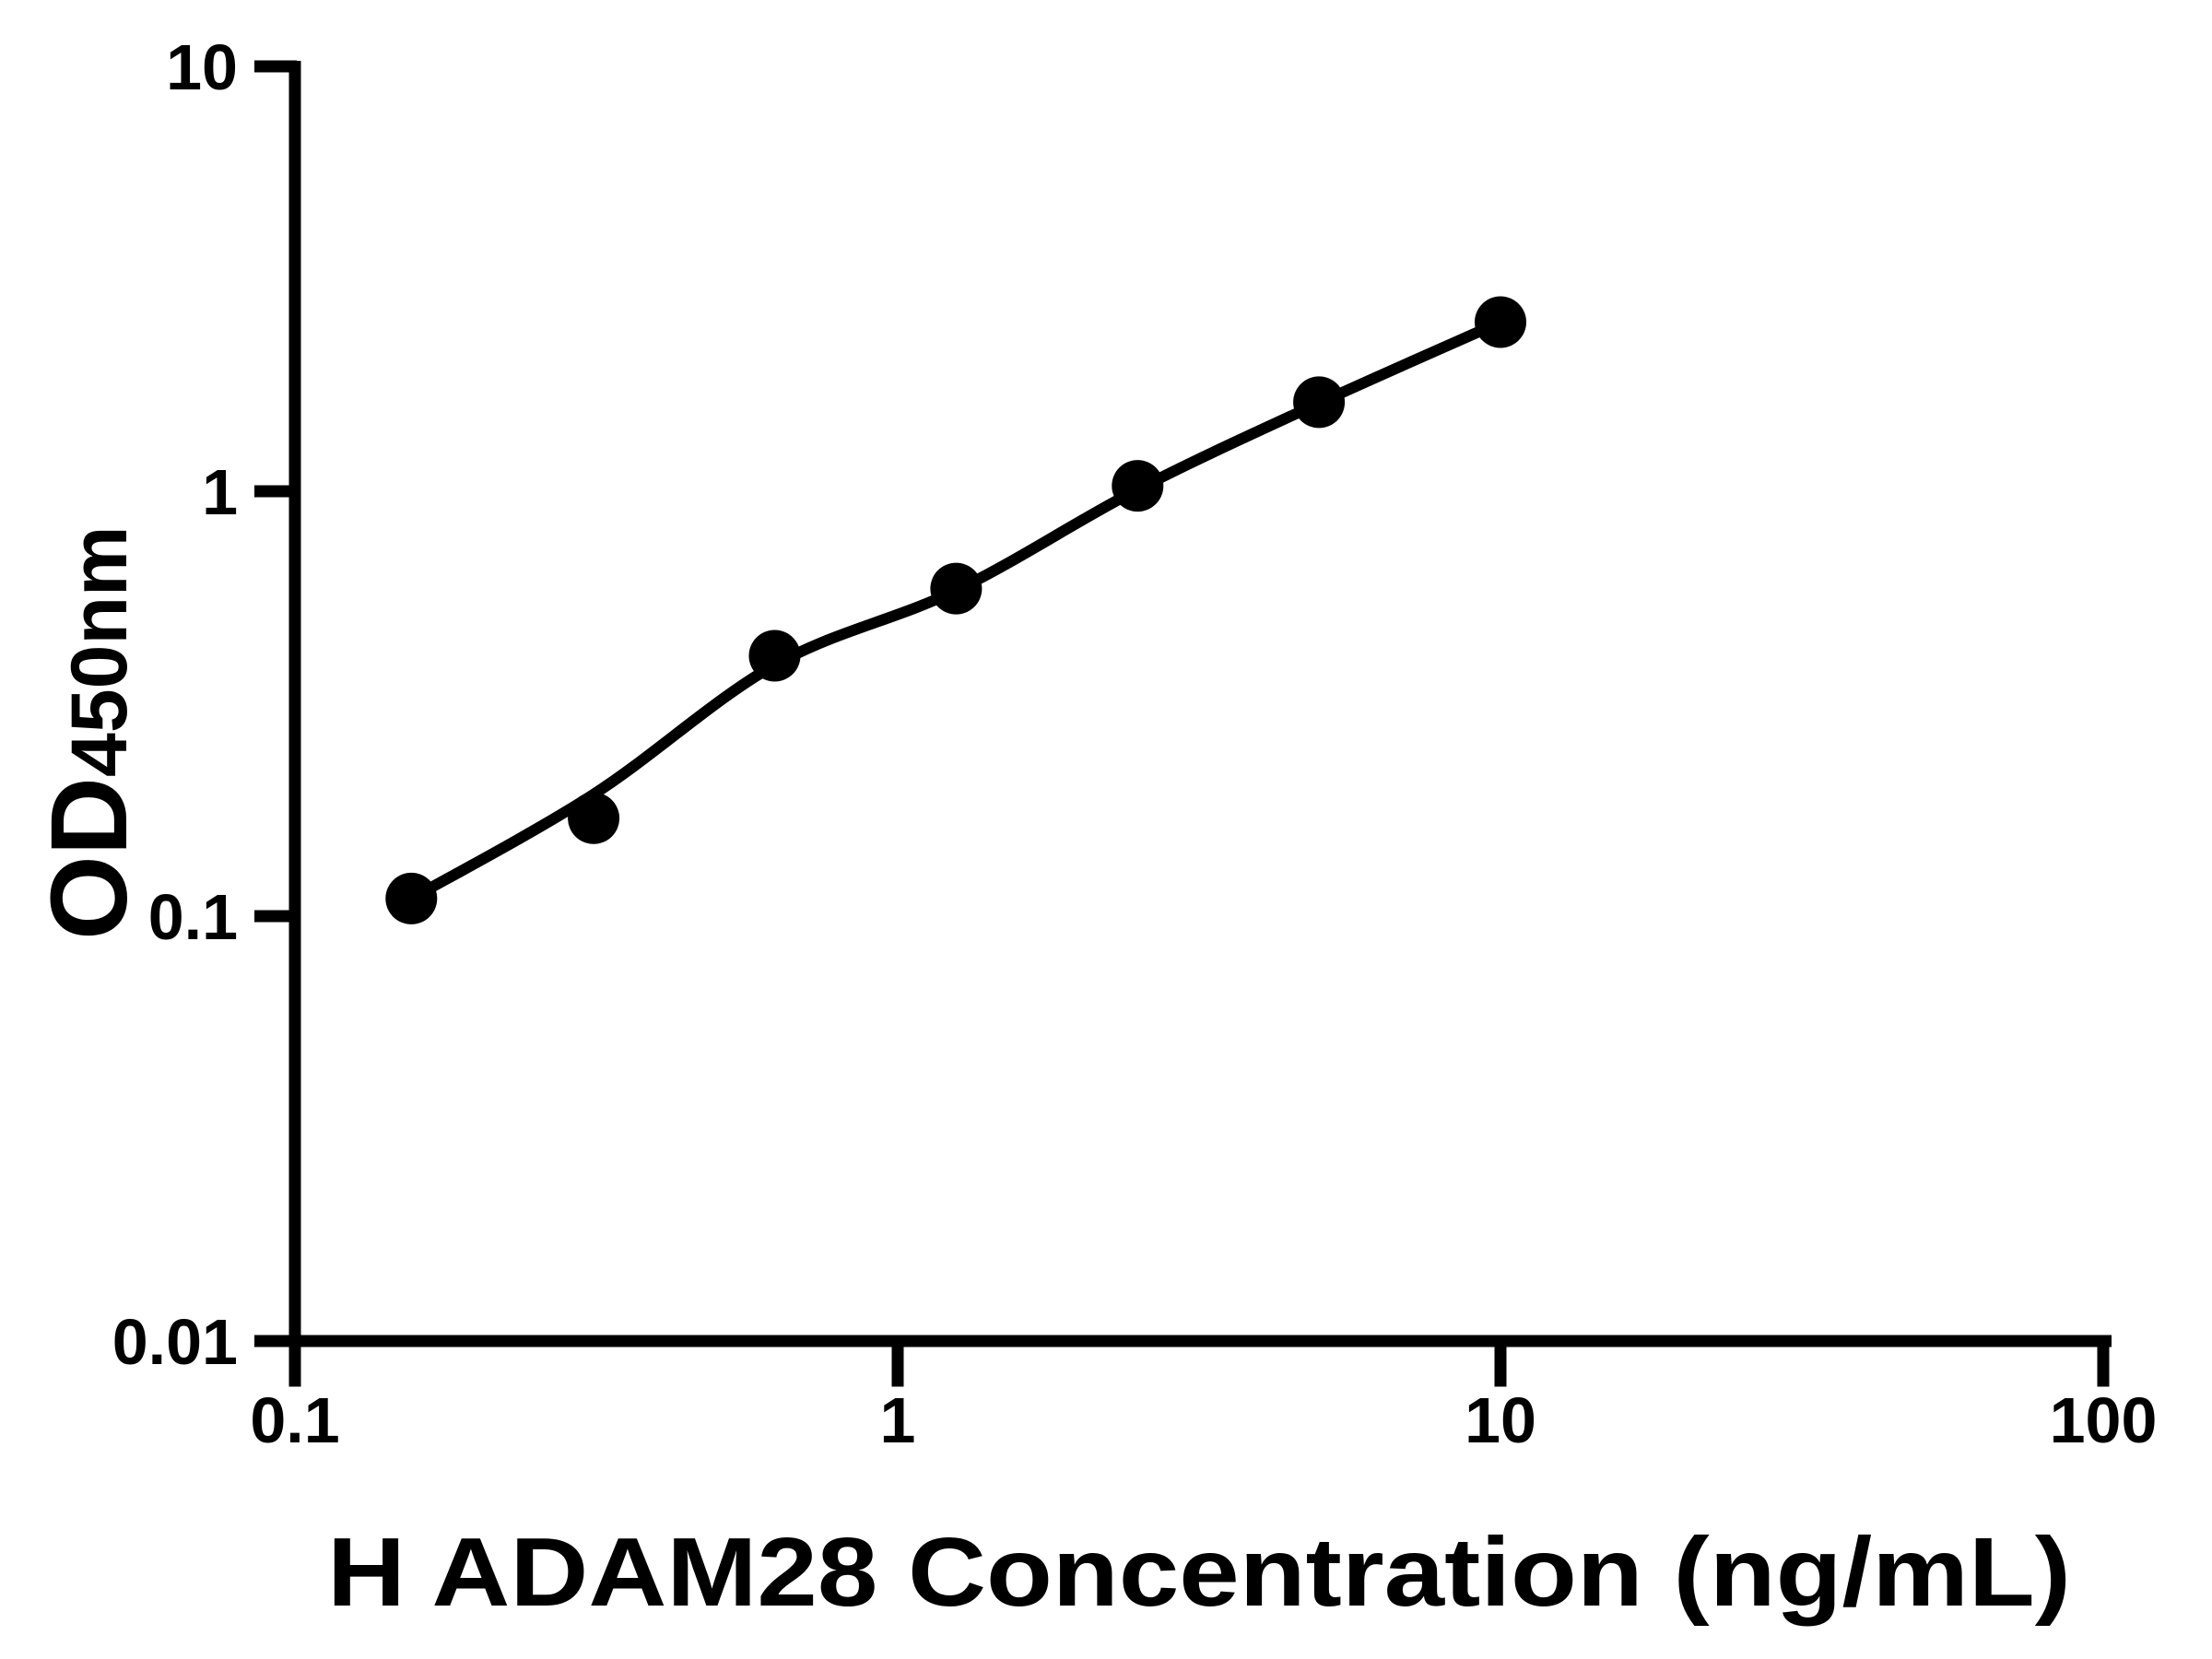 This screenshot has width=2212, height=1659. I want to click on x-tick-label: 100, so click(2104, 1420).